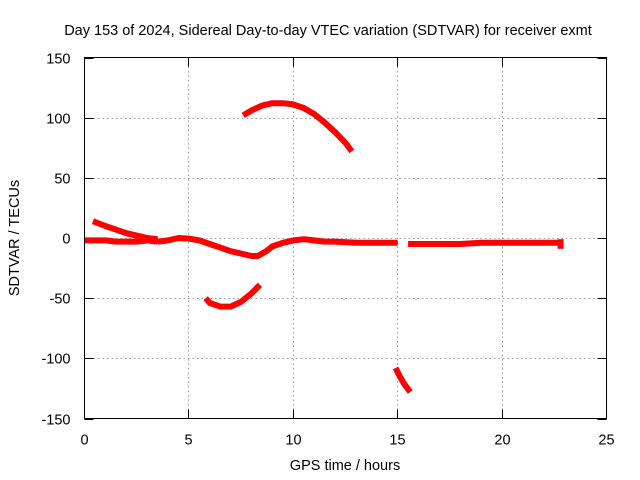  What do you see at coordinates (60, 300) in the screenshot?
I see `y-tick-label: -50` at bounding box center [60, 300].